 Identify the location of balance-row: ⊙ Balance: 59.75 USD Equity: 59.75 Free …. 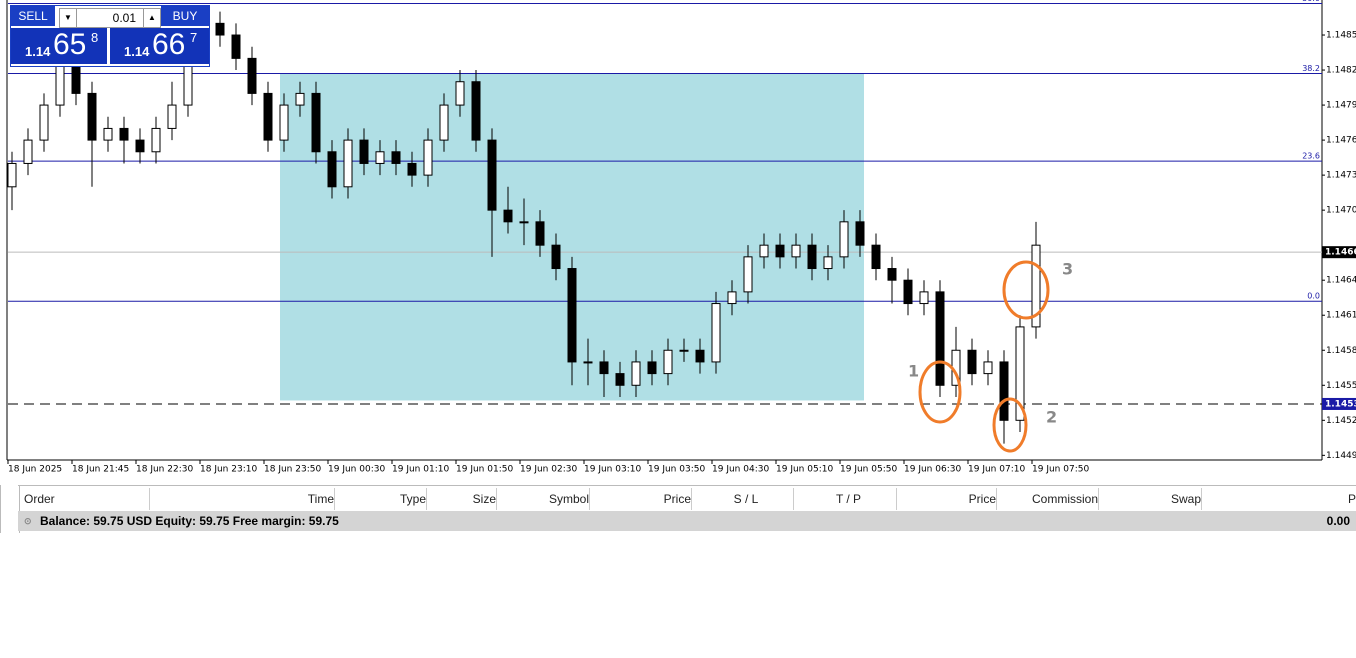
(687, 521).